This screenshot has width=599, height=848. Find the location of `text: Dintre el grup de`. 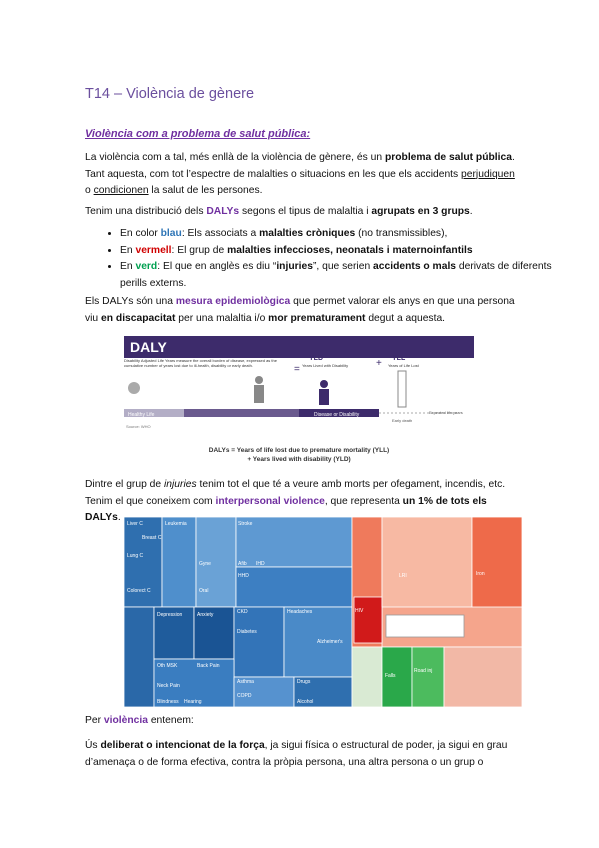

text: Dintre el grup de is located at coordinates (124, 484).